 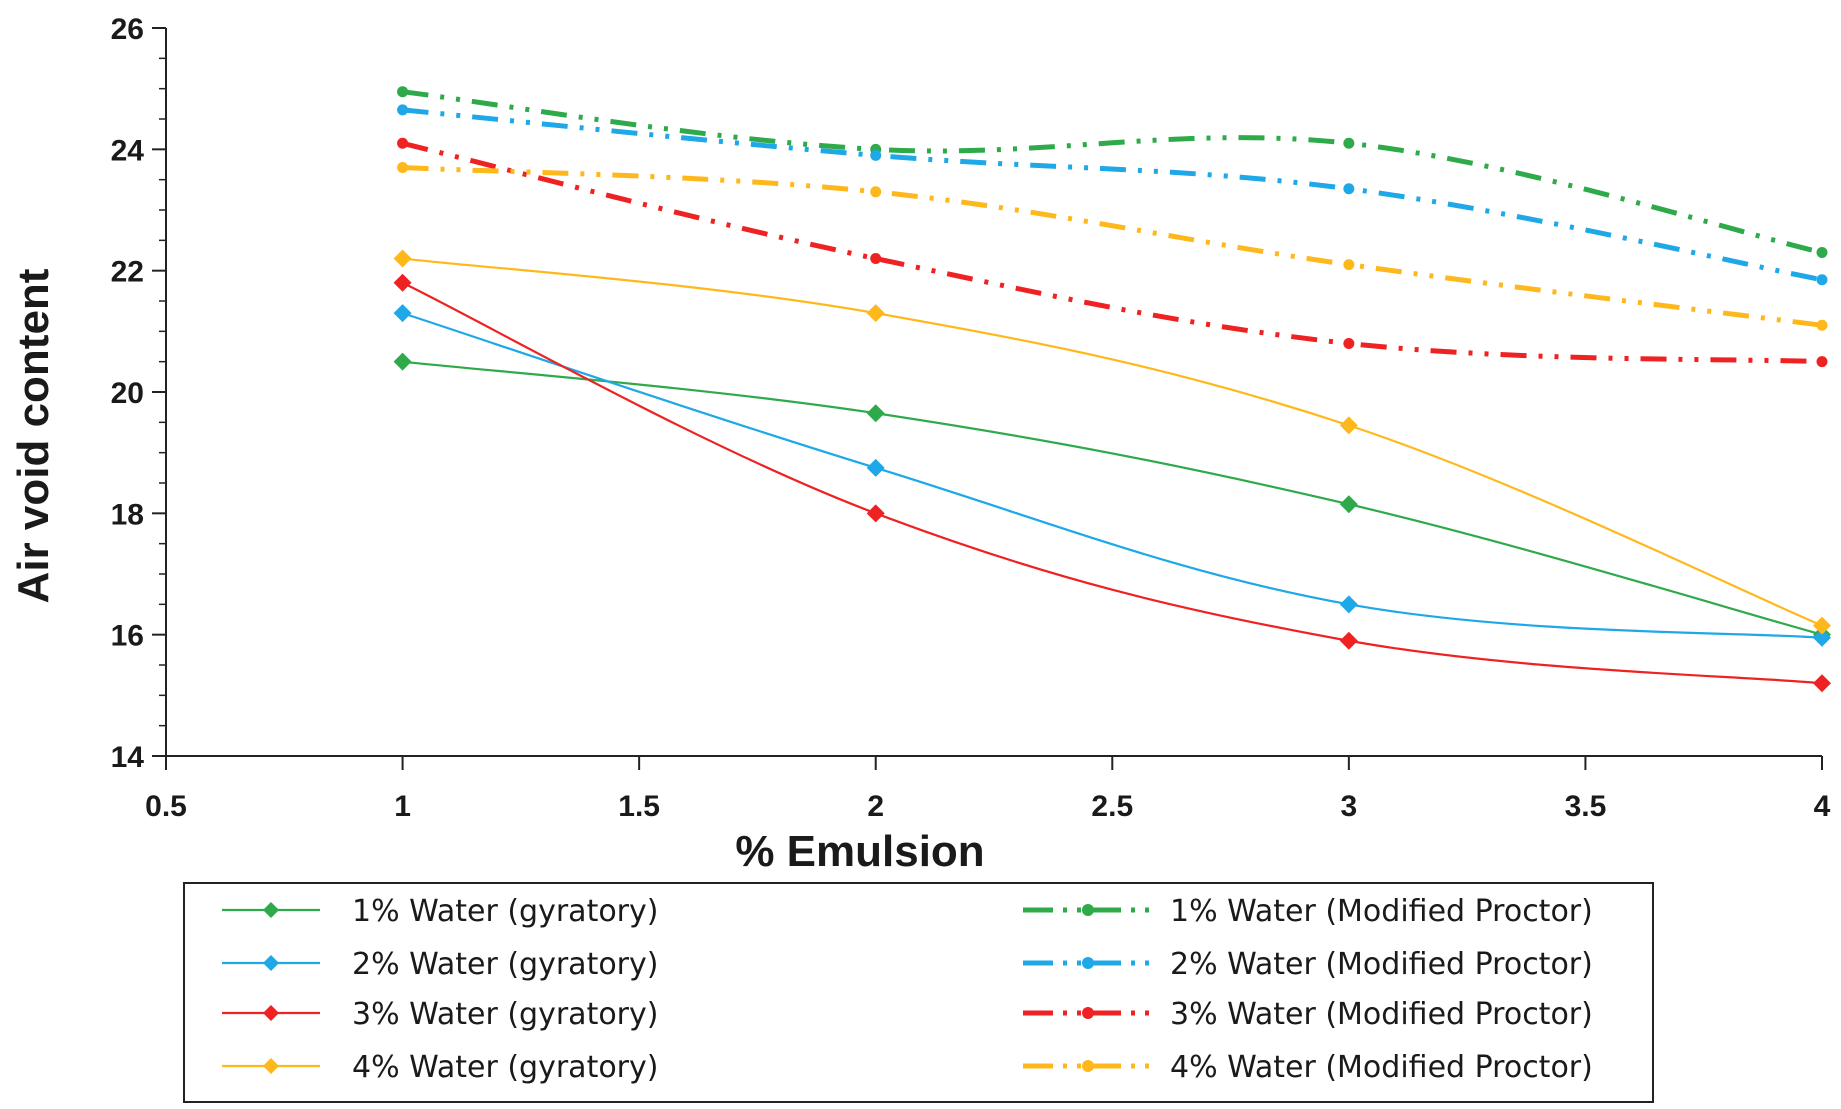 I want to click on x-tick-label: 3, so click(x=1349, y=806).